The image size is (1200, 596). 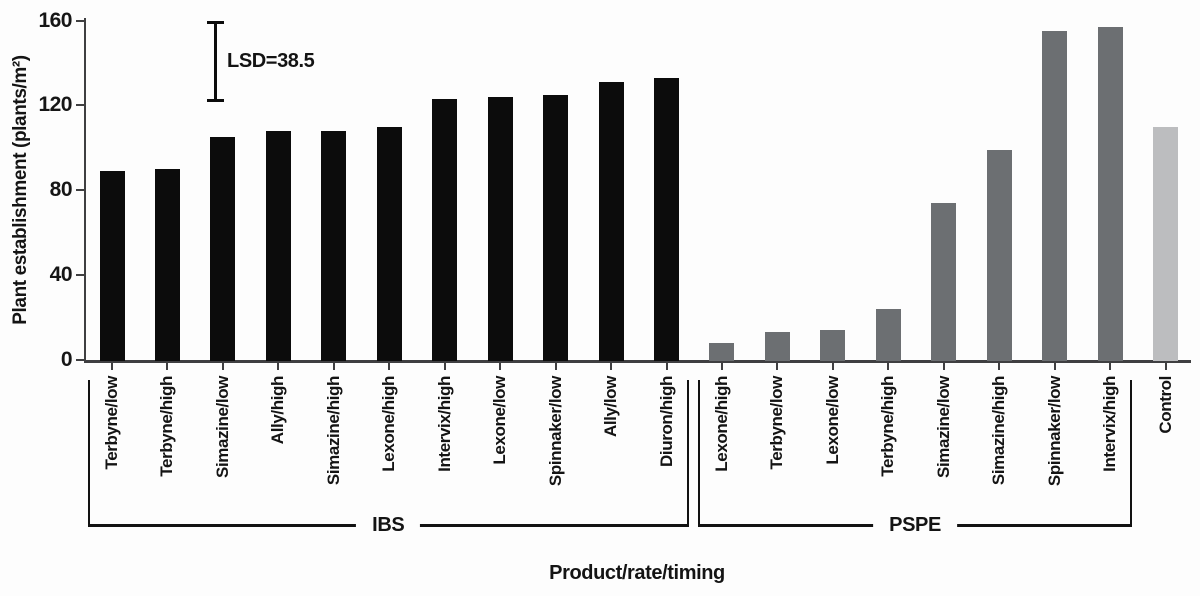 I want to click on x-axis-title: Product/rate/timing, so click(x=637, y=573).